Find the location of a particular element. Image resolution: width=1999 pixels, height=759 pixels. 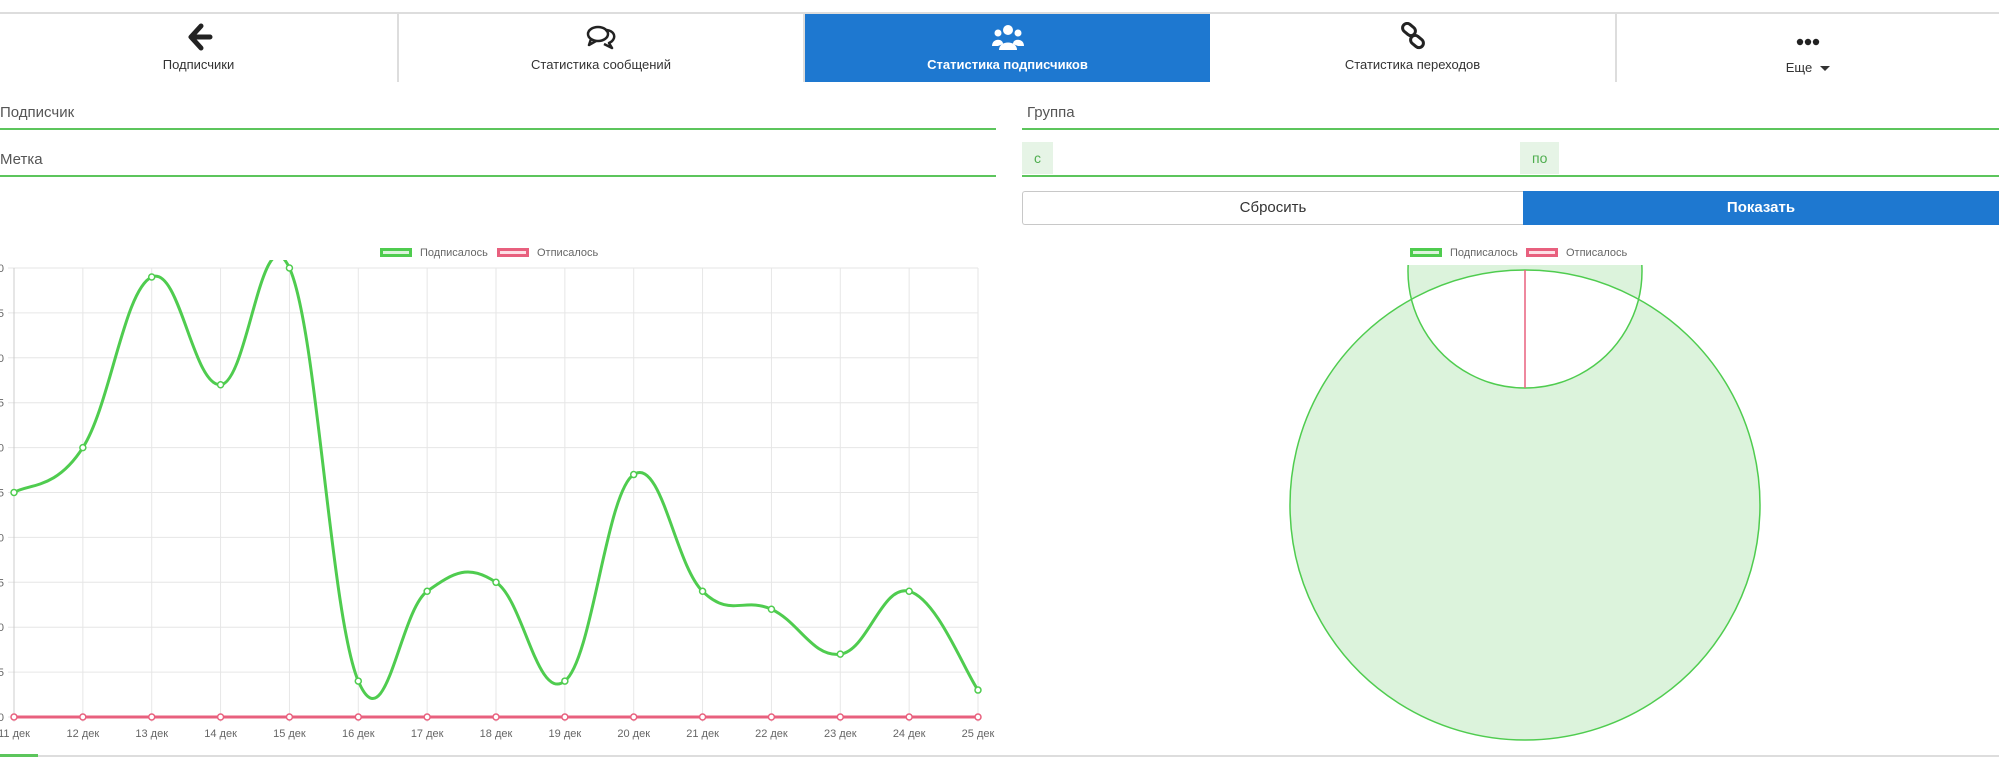

x-tick-label: 20 дек is located at coordinates (633, 734).